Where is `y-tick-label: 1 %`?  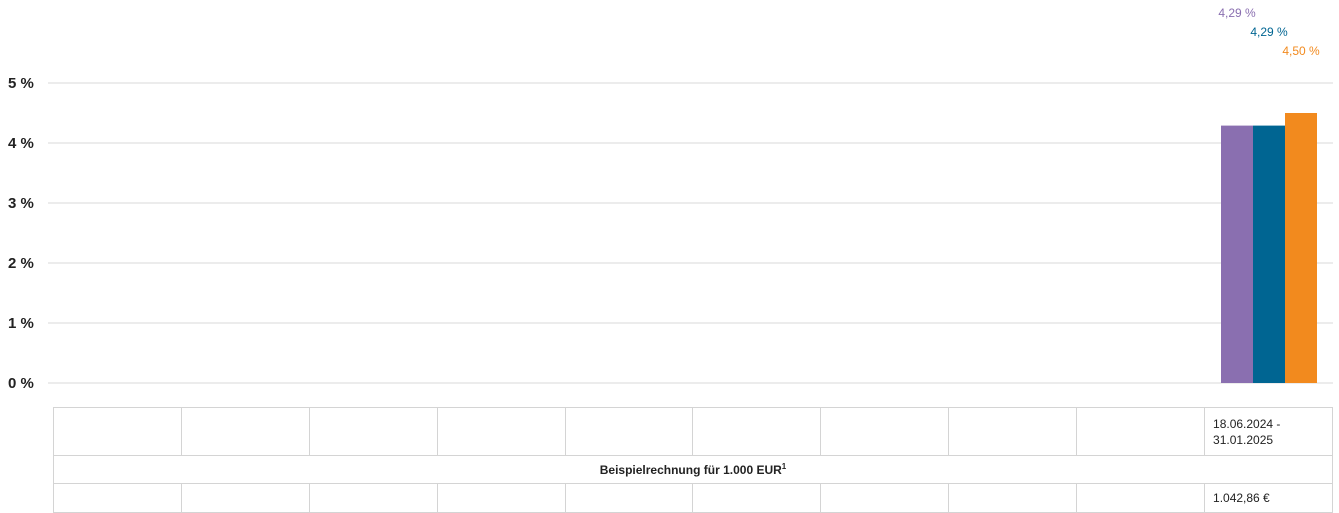 y-tick-label: 1 % is located at coordinates (21, 323).